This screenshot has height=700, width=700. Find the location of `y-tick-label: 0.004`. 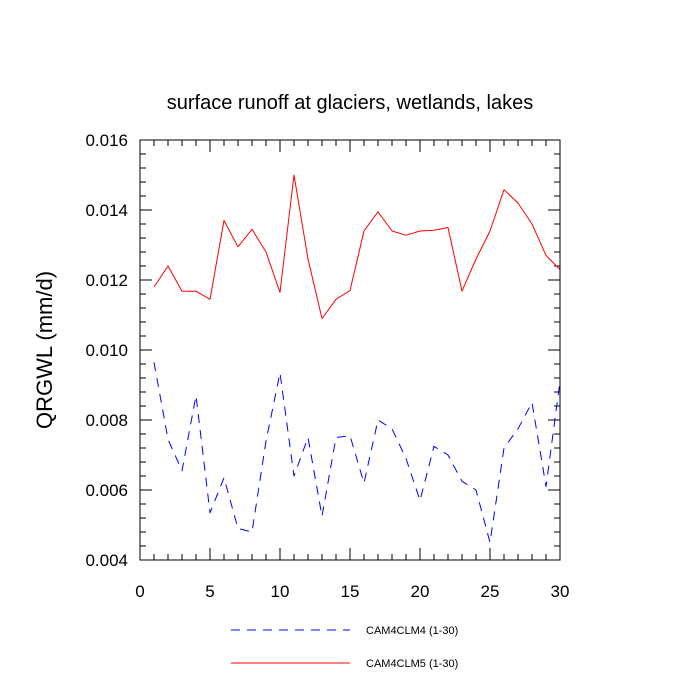

y-tick-label: 0.004 is located at coordinates (106, 560).